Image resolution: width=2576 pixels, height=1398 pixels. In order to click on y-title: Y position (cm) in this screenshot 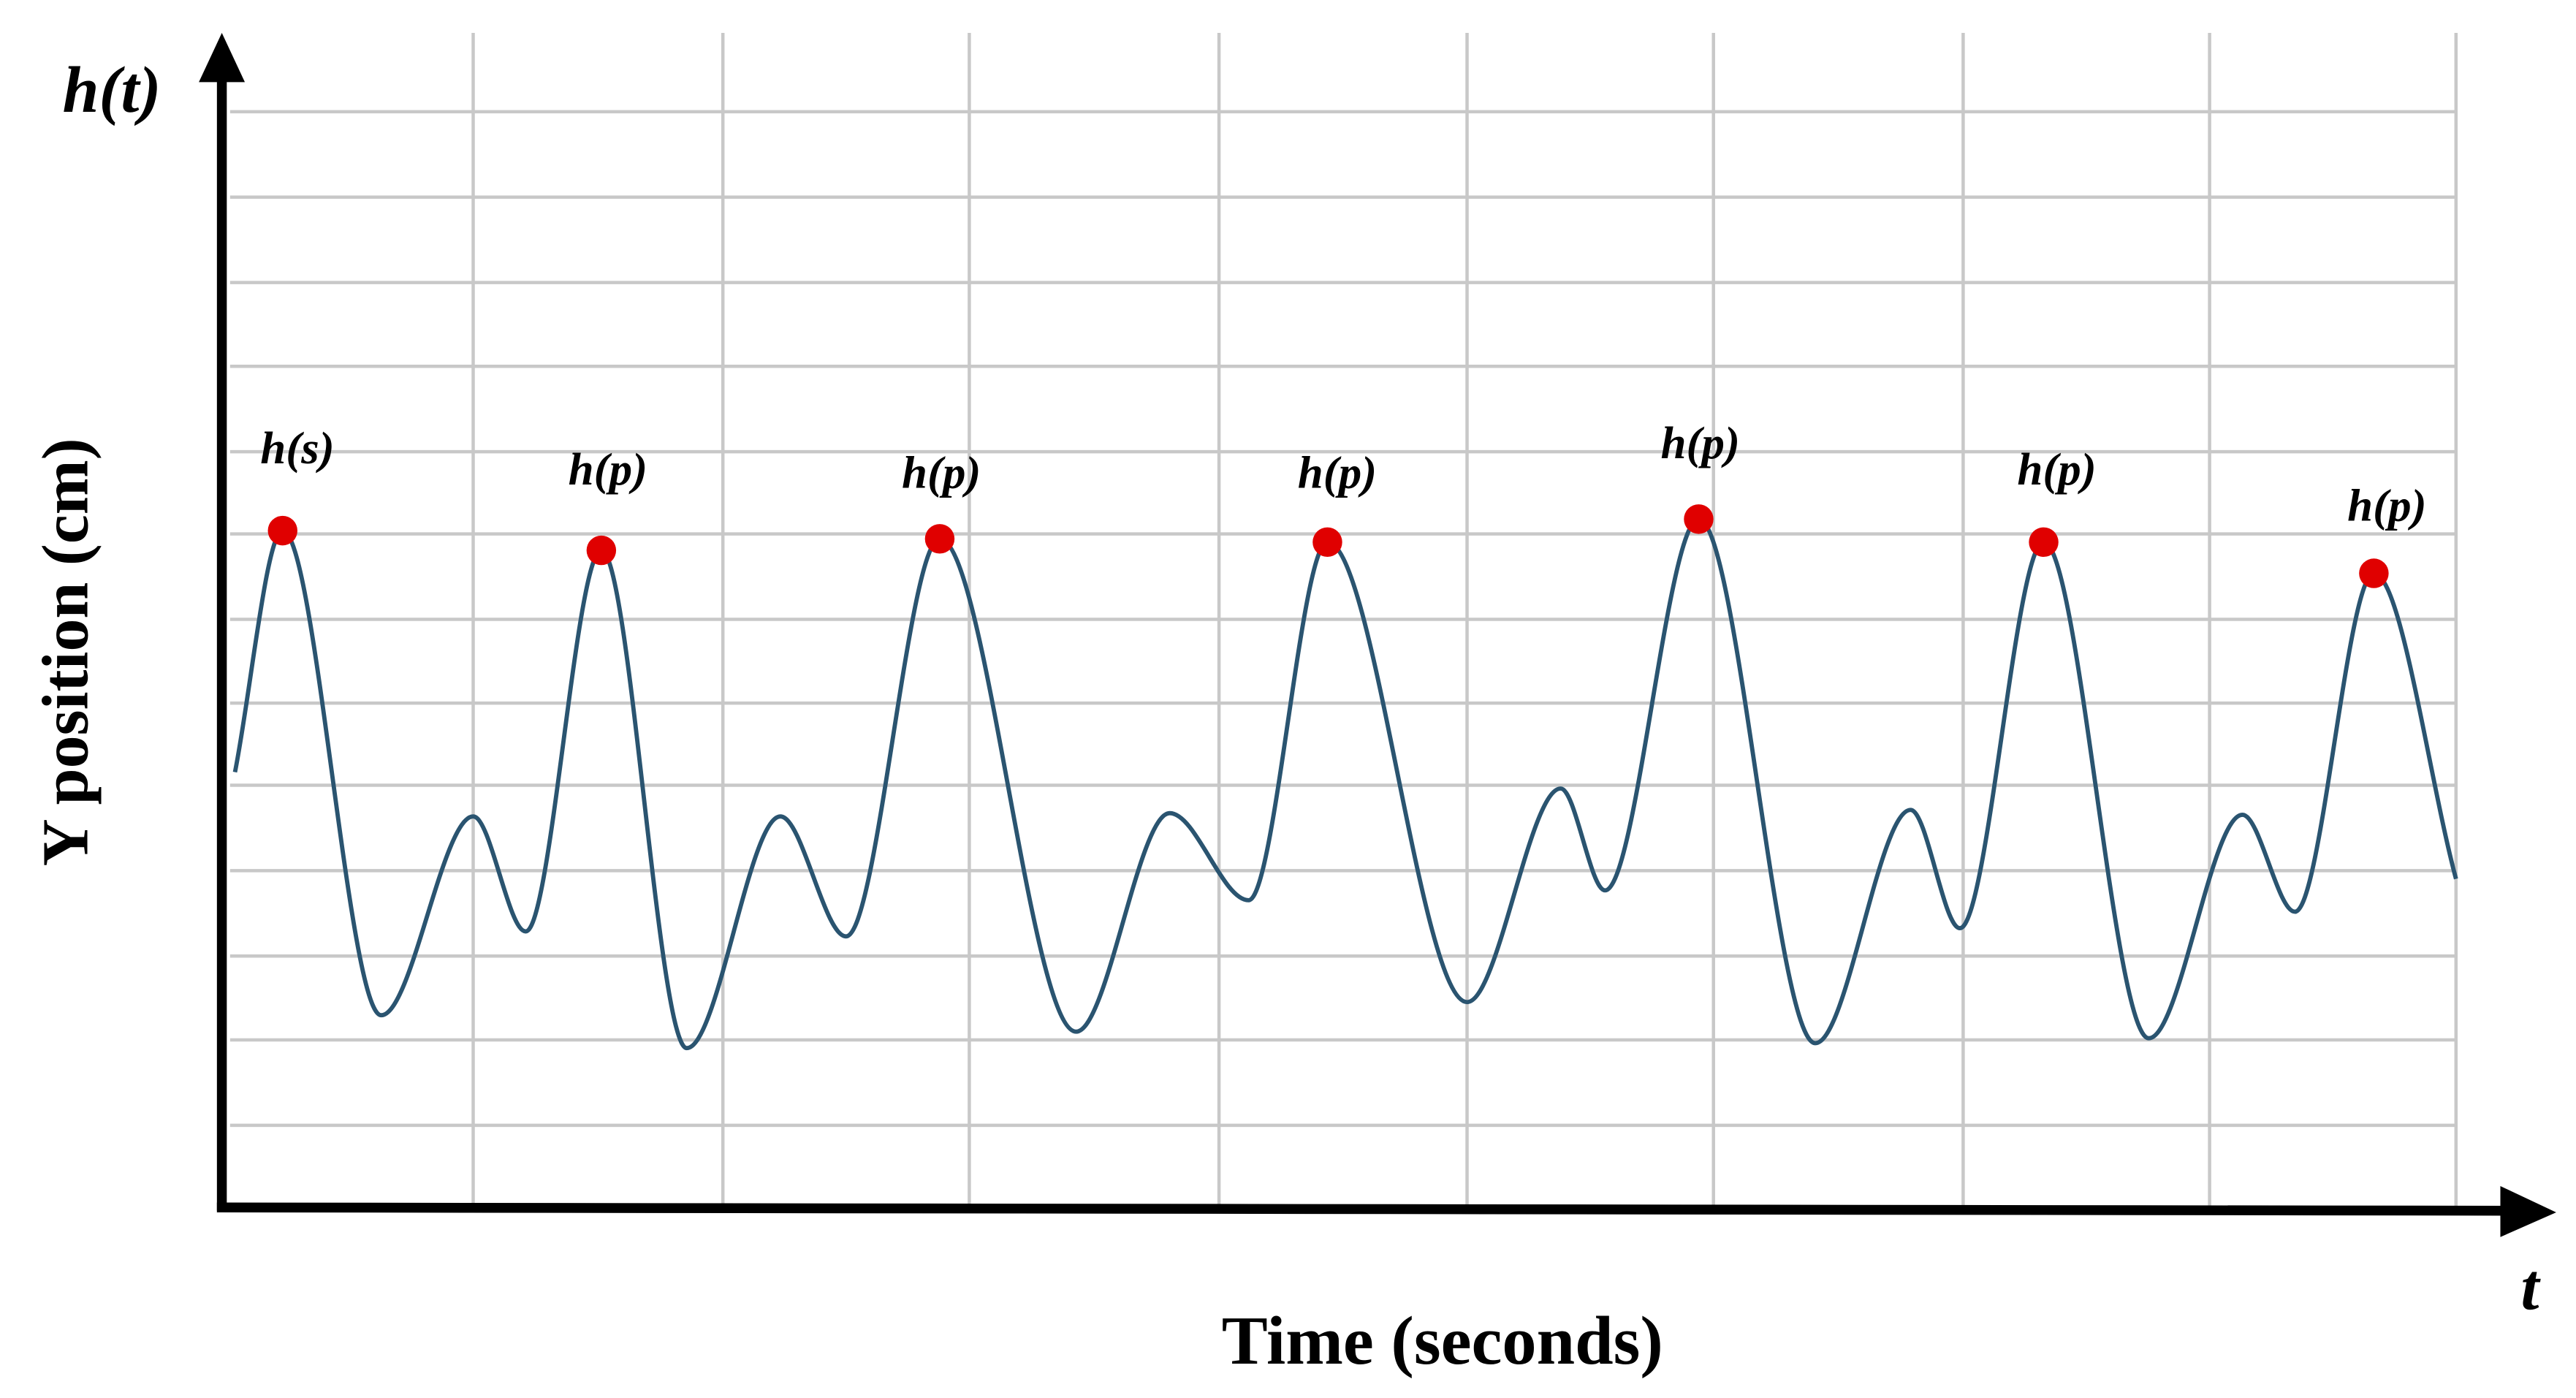, I will do `click(65, 652)`.